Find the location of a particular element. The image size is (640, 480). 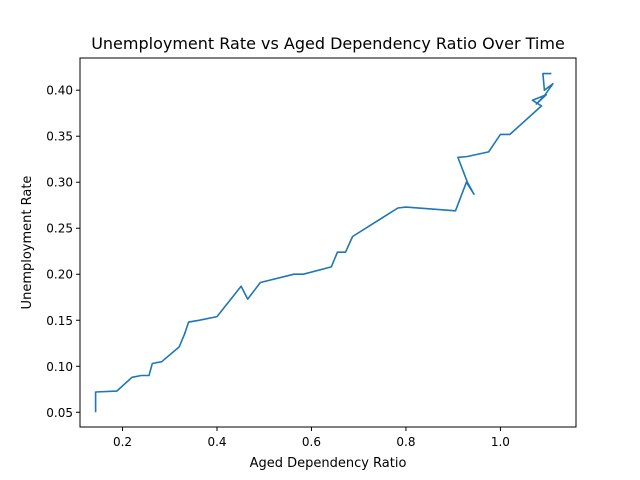

x-axis: 0.2 0.4 0.6 0.8 1.0 is located at coordinates (311, 438).